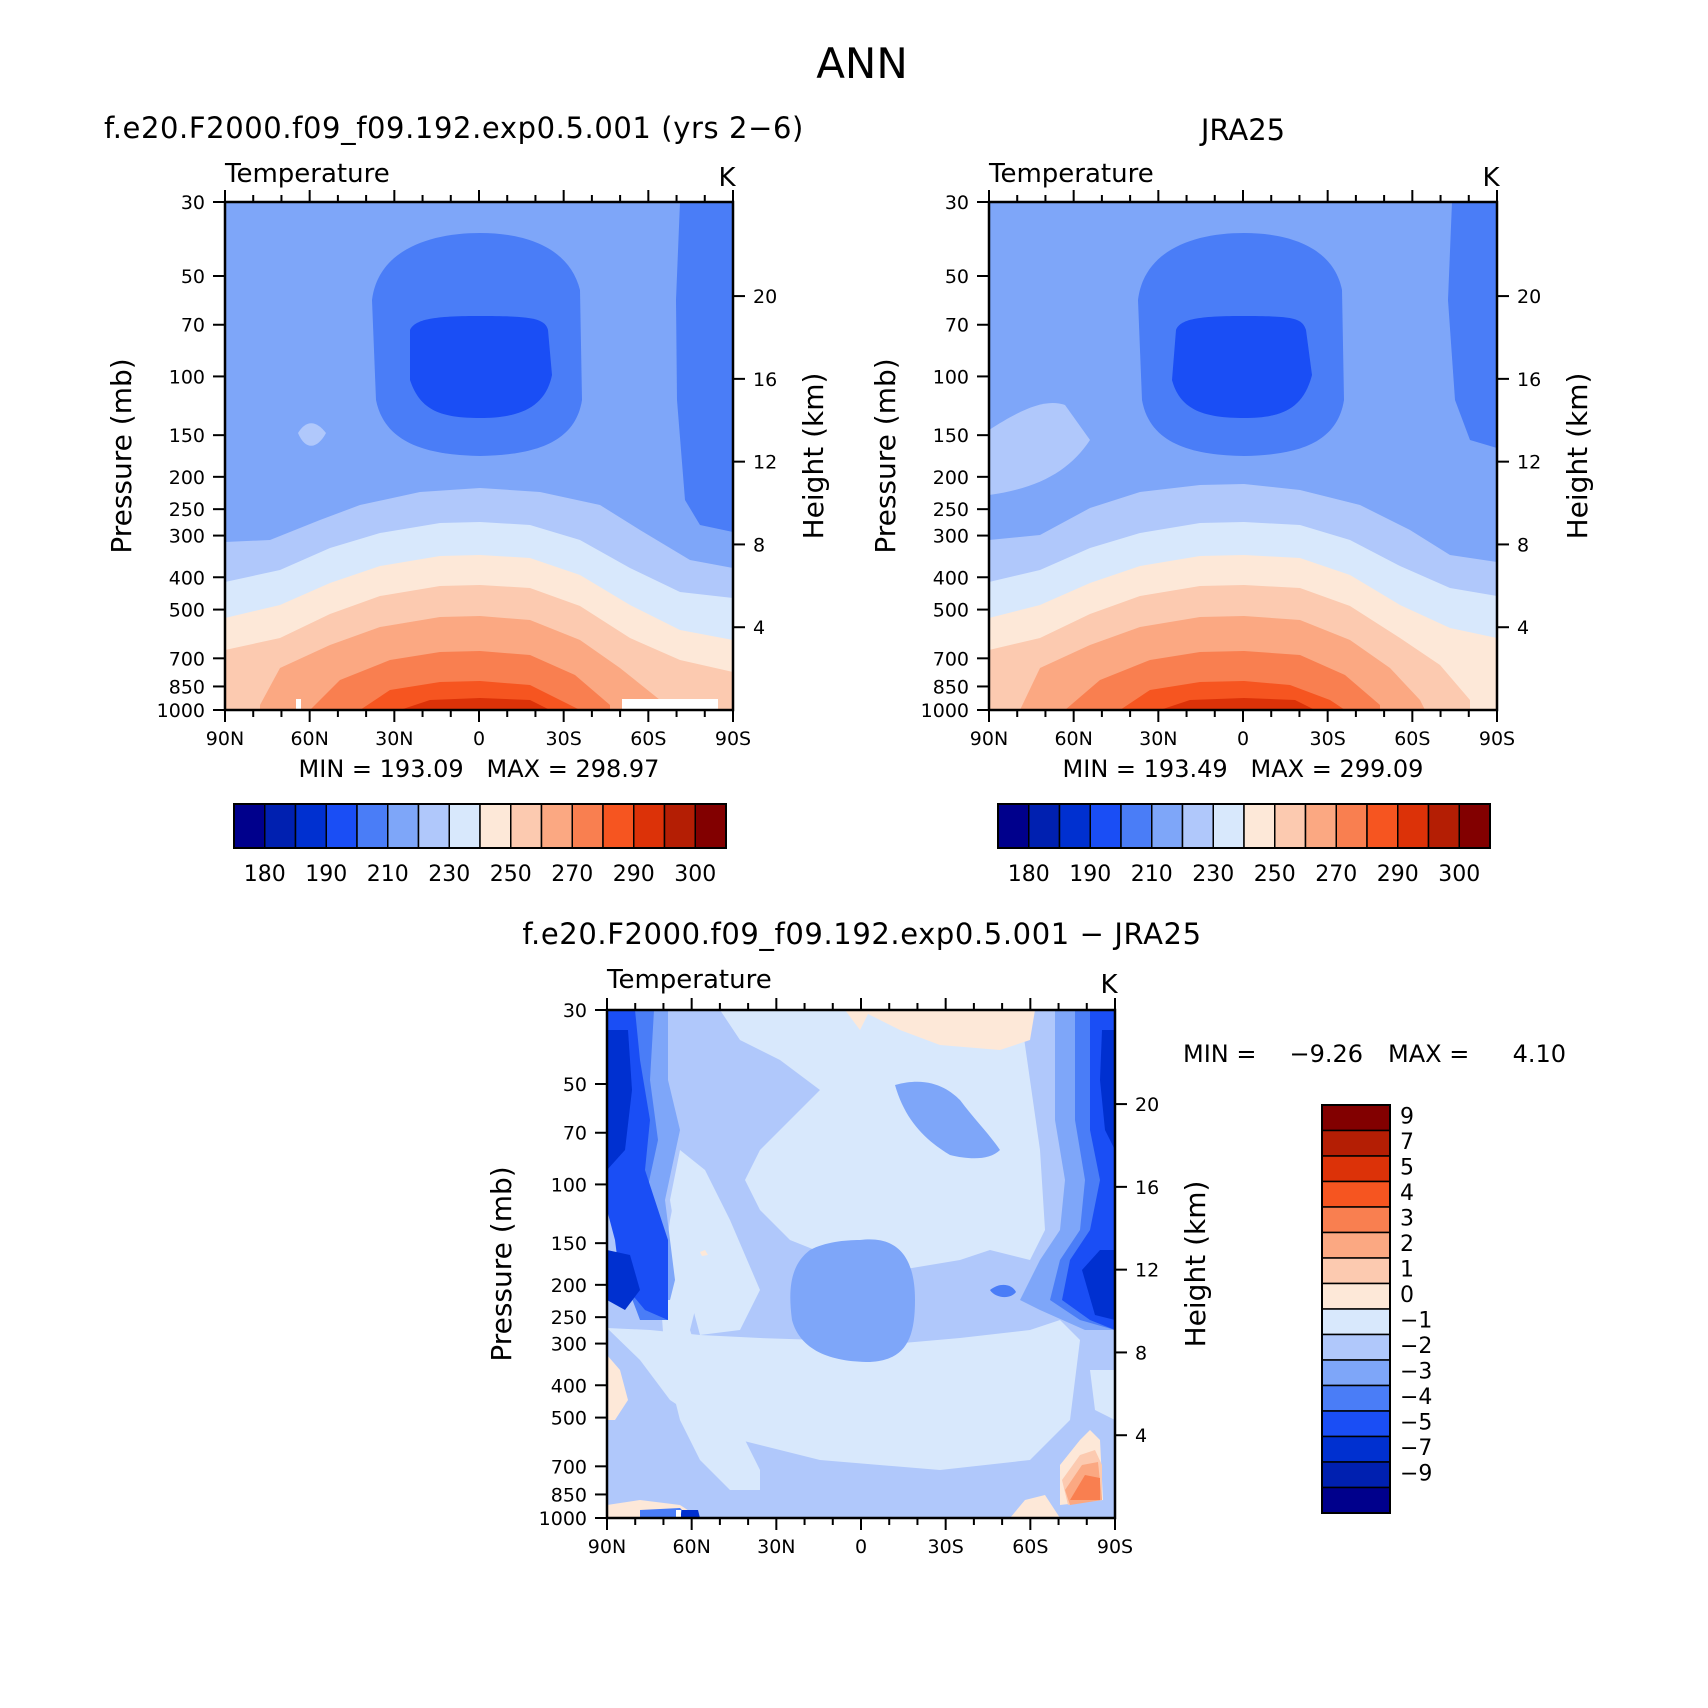 This screenshot has width=1708, height=1708. I want to click on y-tick-label: 700, so click(569, 1467).